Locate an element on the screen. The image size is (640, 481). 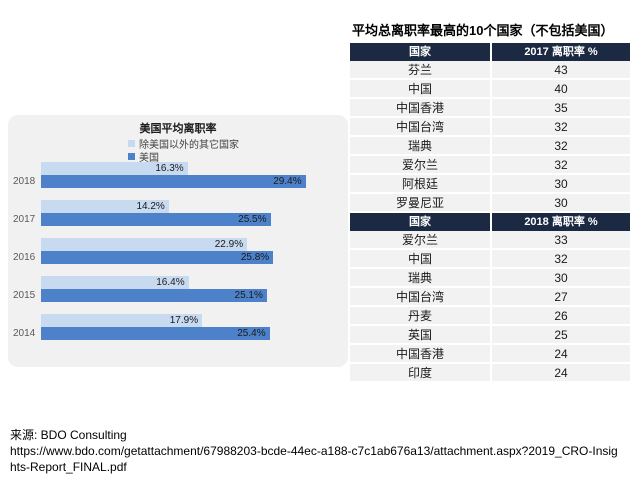
table-row: 中国 32 is located at coordinates (490, 259).